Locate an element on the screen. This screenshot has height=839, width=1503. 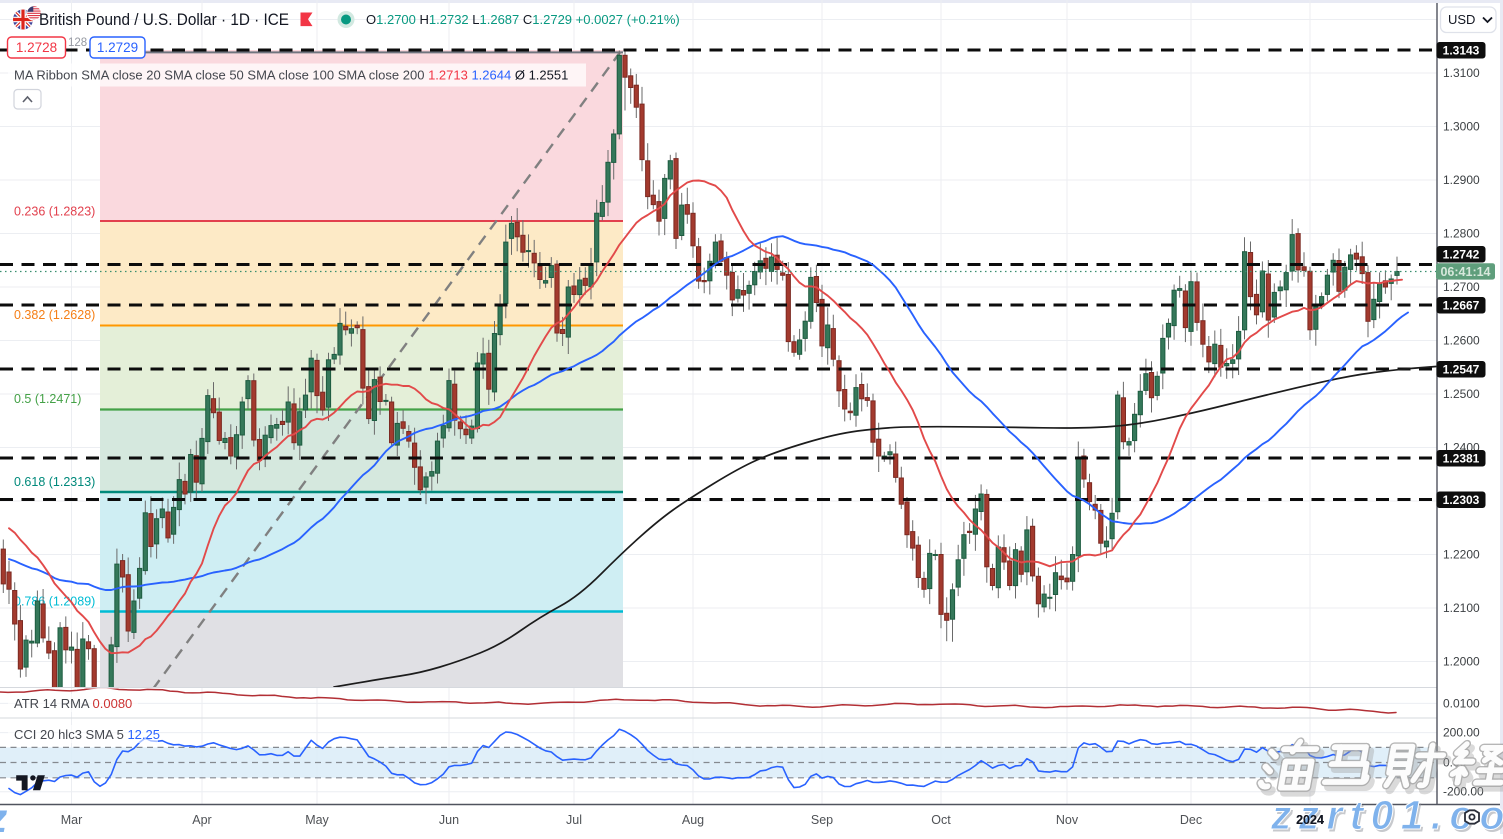
svg-text: 0.618 (1.2313) is located at coordinates (54, 482).